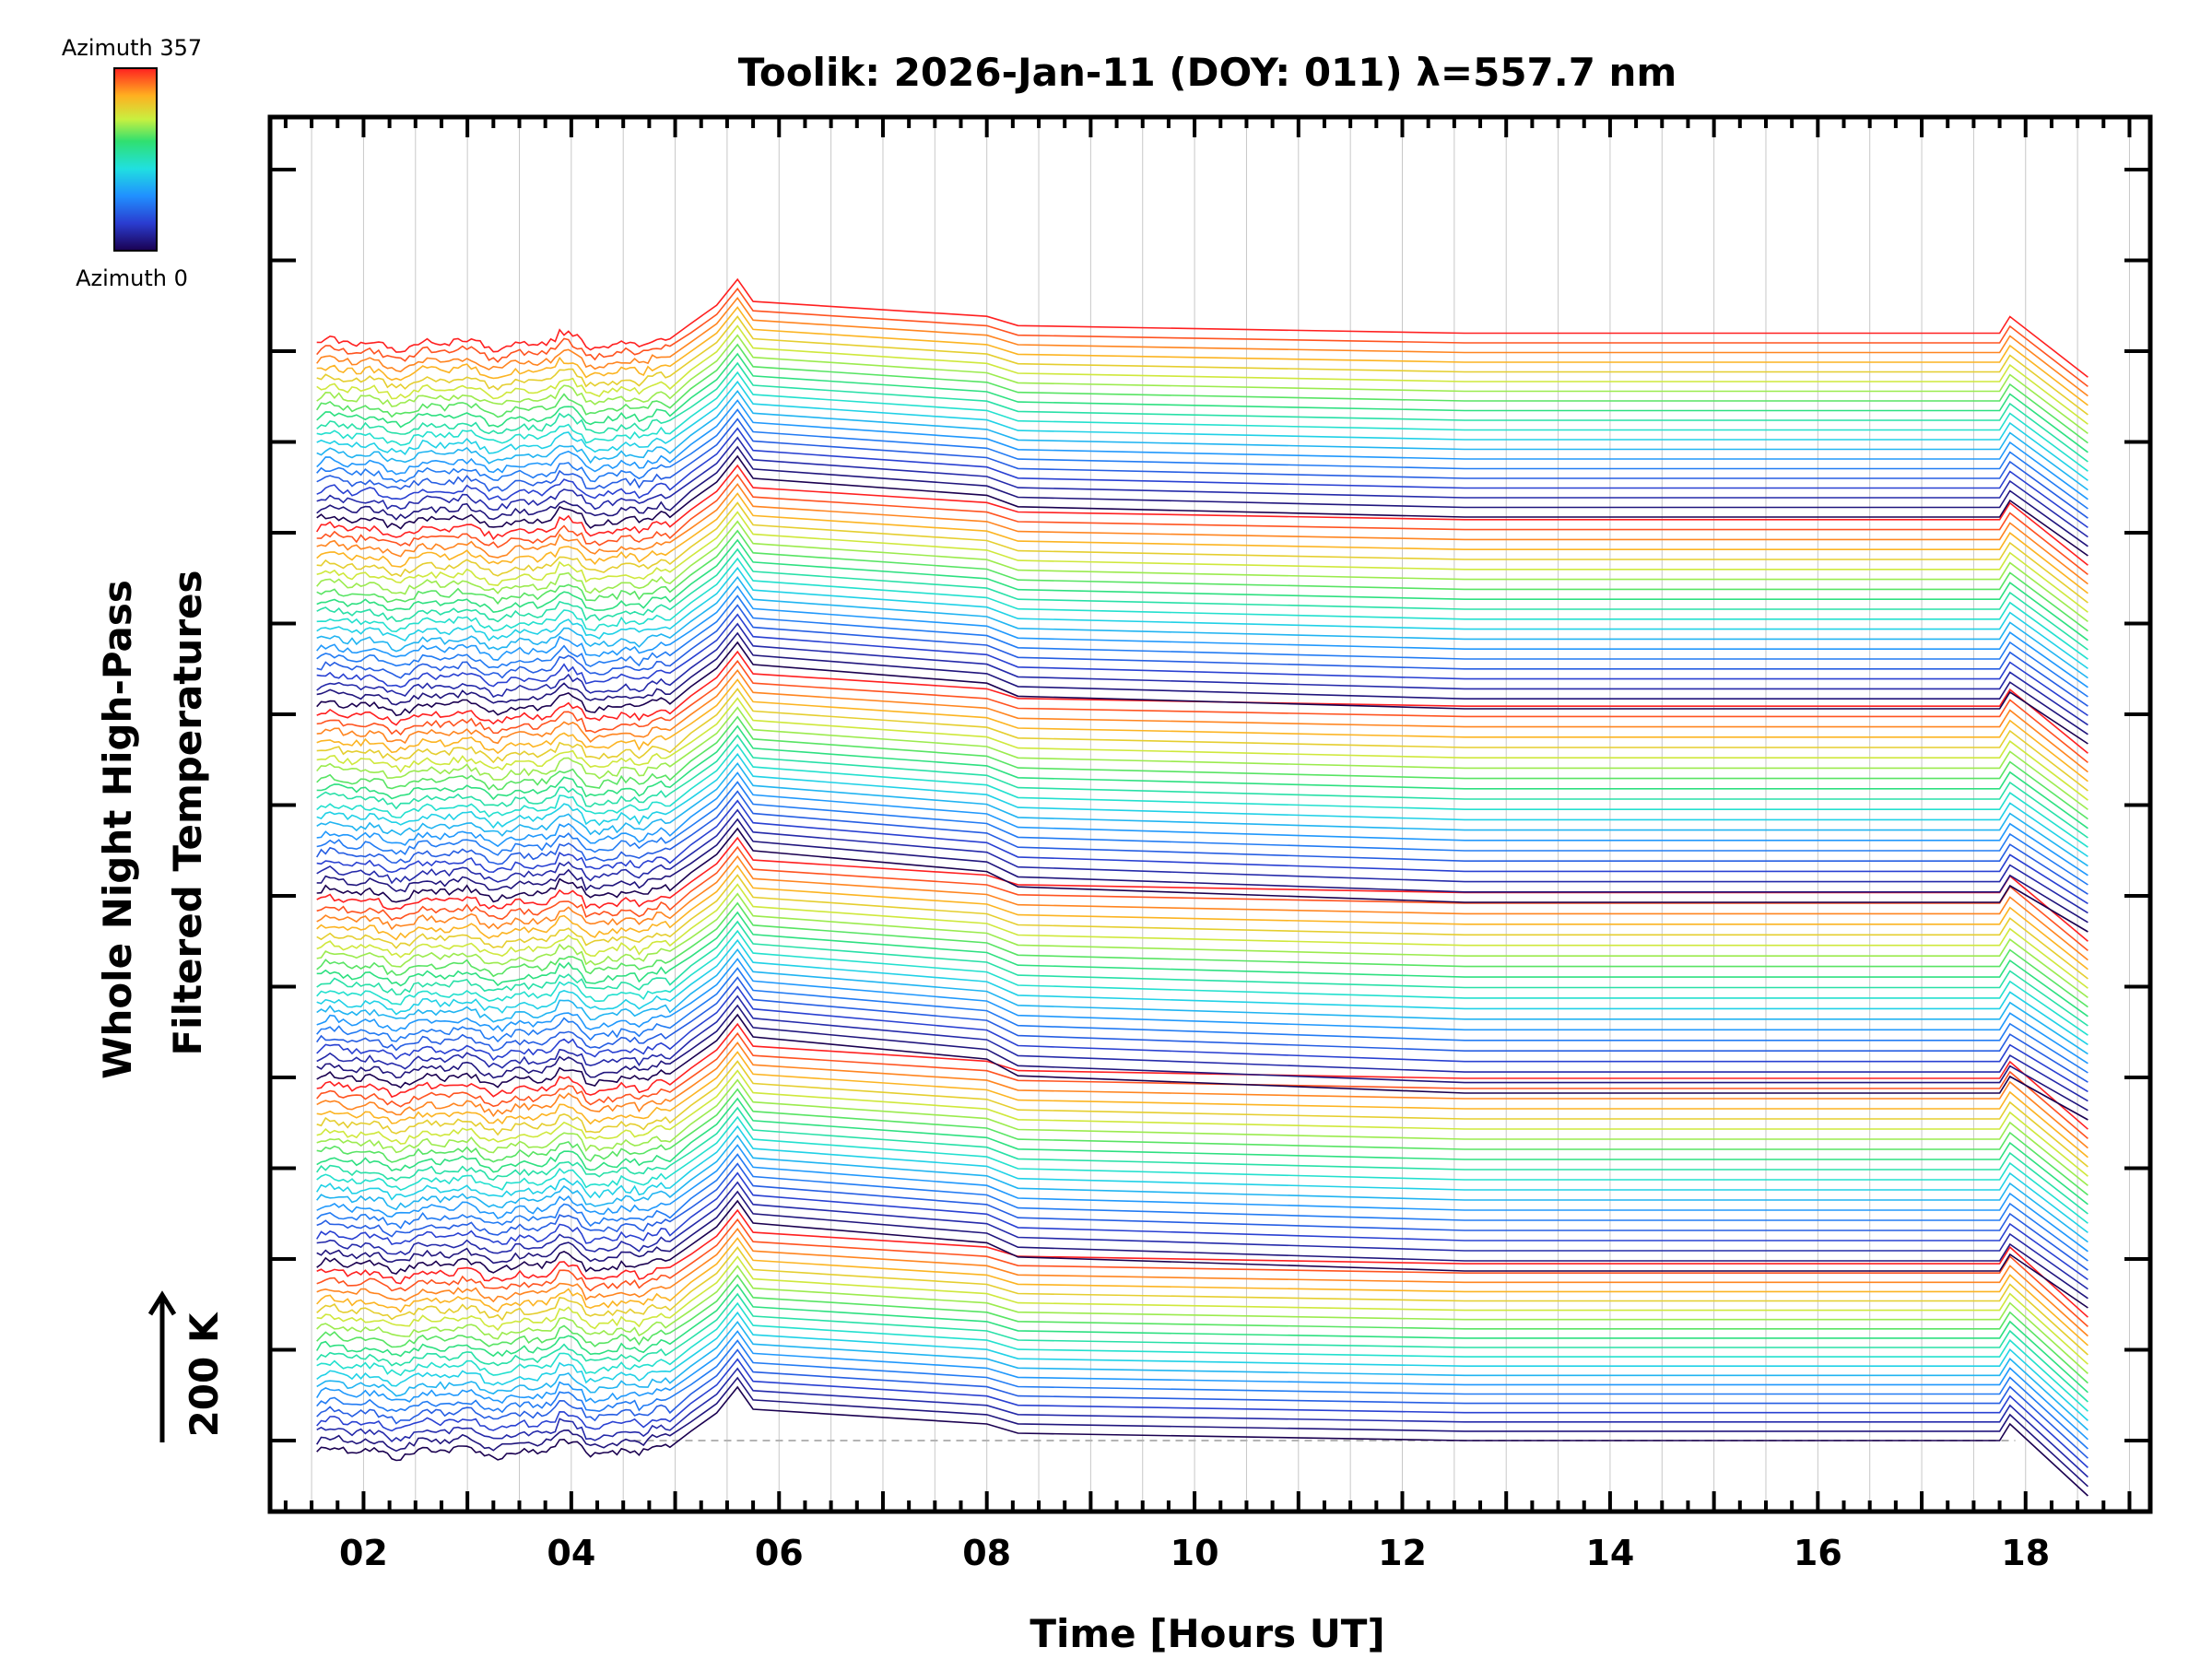 The image size is (2212, 1659). What do you see at coordinates (162, 1303) in the screenshot?
I see `scale-arrow-head` at bounding box center [162, 1303].